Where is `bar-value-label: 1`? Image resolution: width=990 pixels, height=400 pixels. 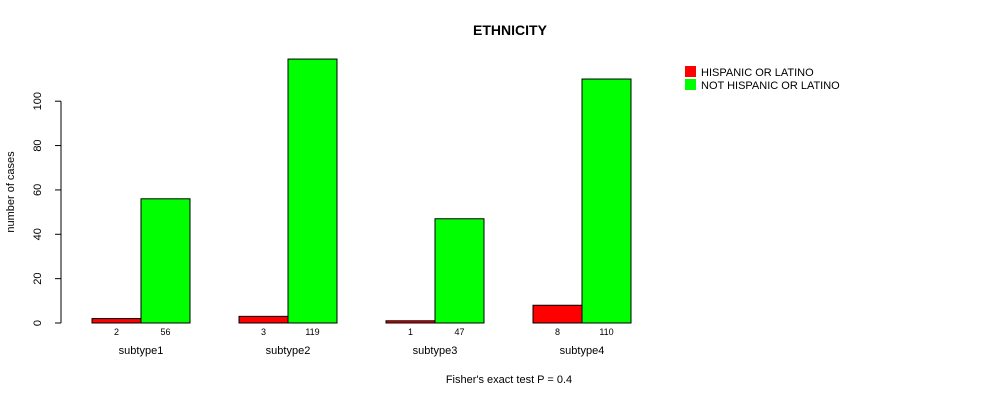 bar-value-label: 1 is located at coordinates (410, 332).